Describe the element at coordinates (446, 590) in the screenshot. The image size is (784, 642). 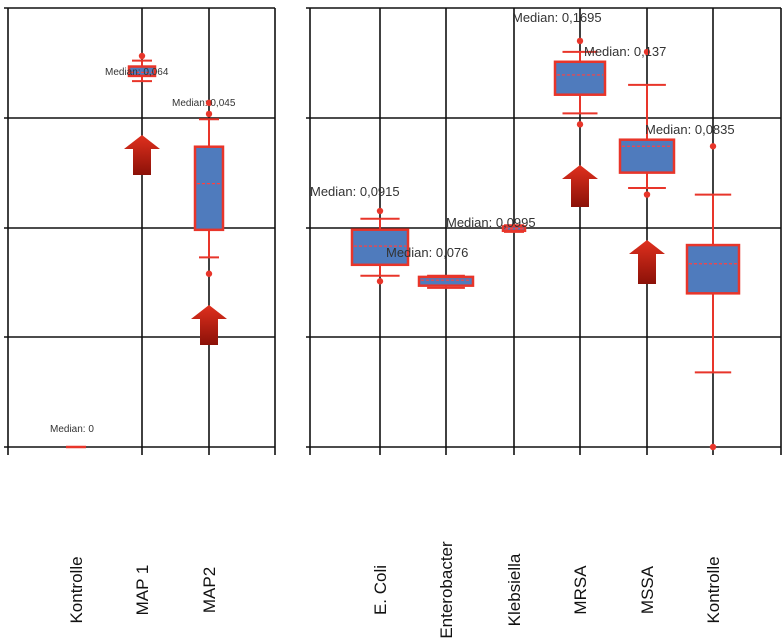
I see `category-label-enterobacter: Enterobacter` at that location.